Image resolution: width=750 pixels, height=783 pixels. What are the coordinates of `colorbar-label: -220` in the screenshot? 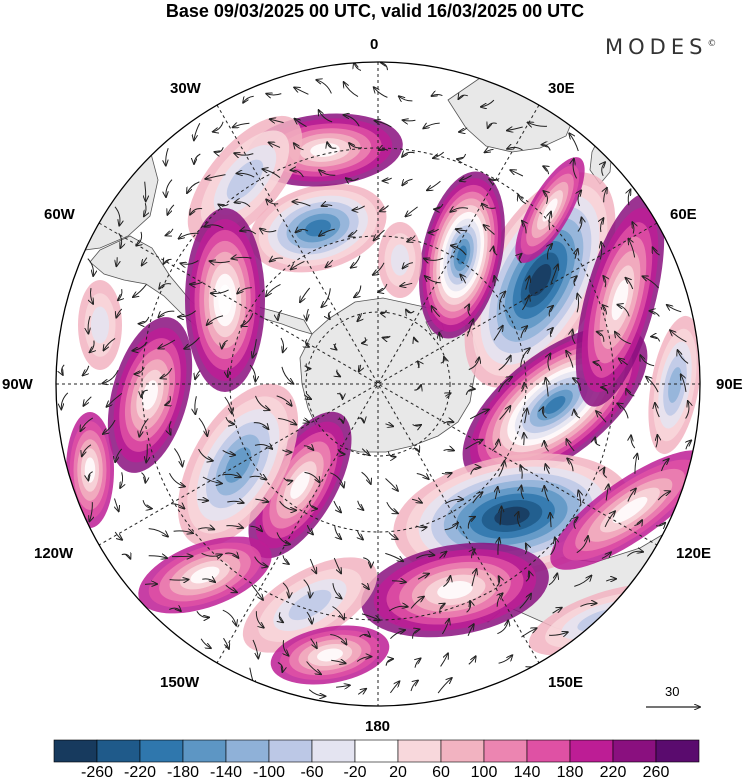 It's located at (140, 772).